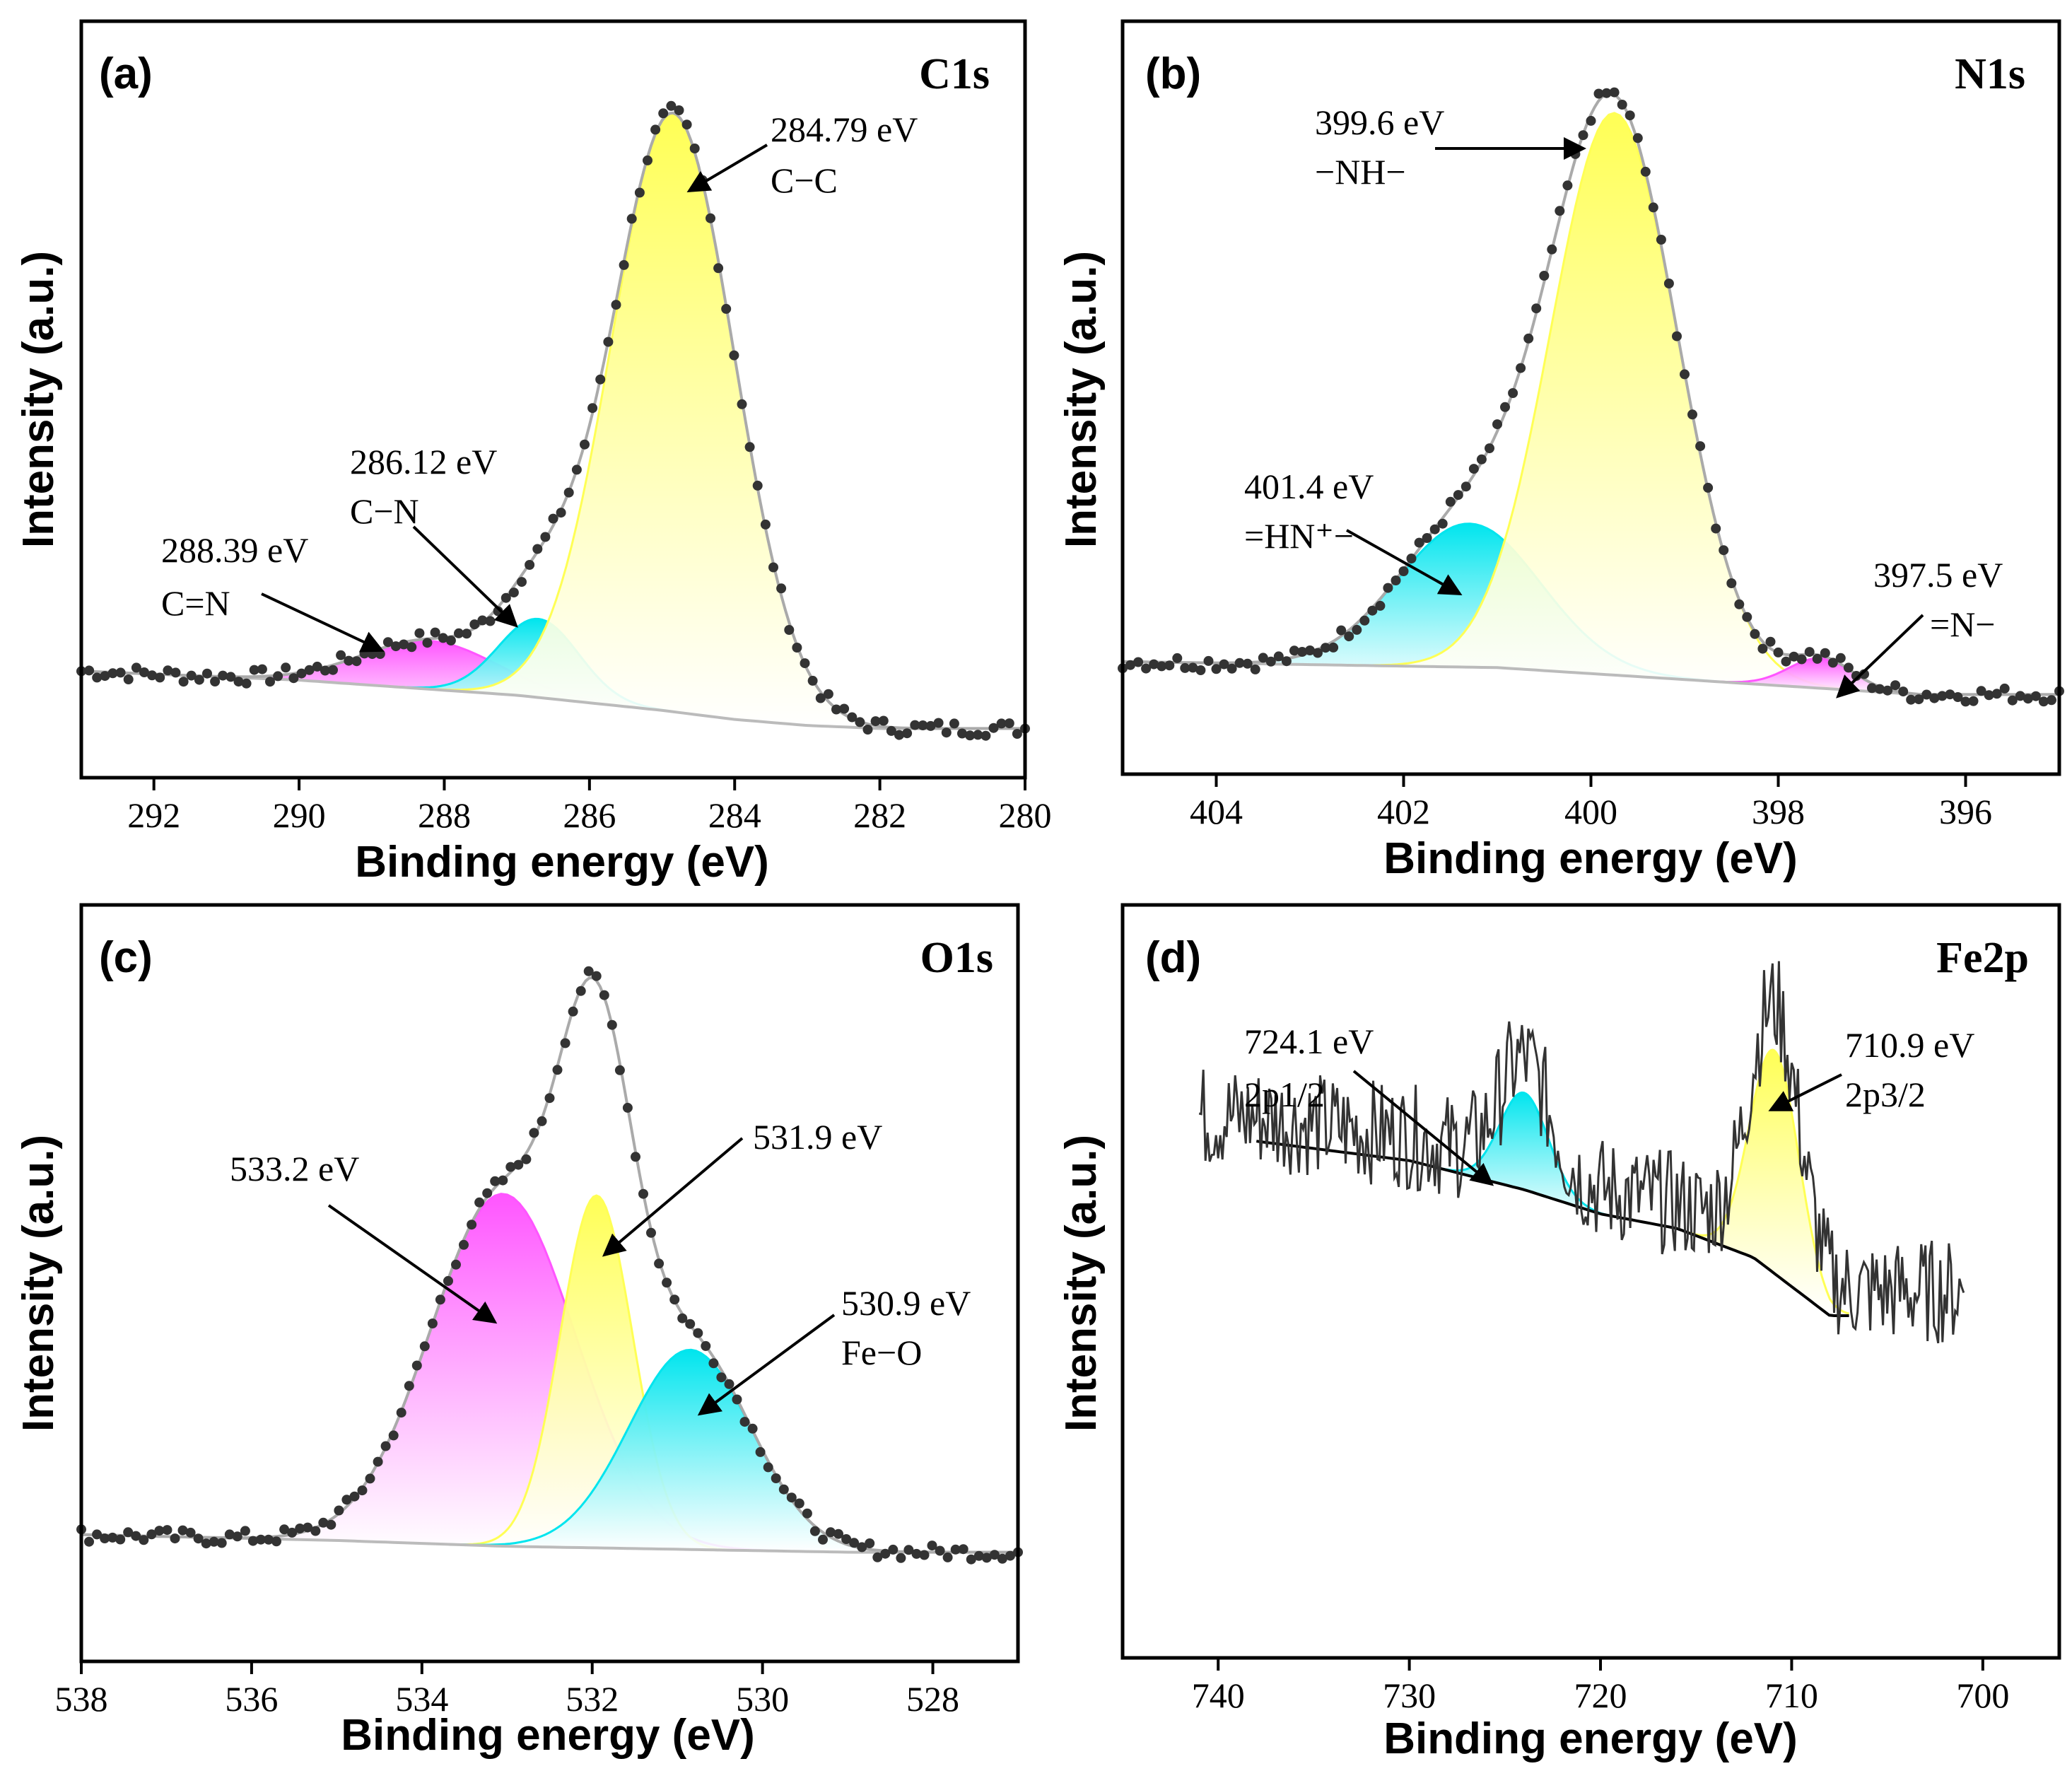  I want to click on panel-c-arrow-fe-o, so click(766, 1365).